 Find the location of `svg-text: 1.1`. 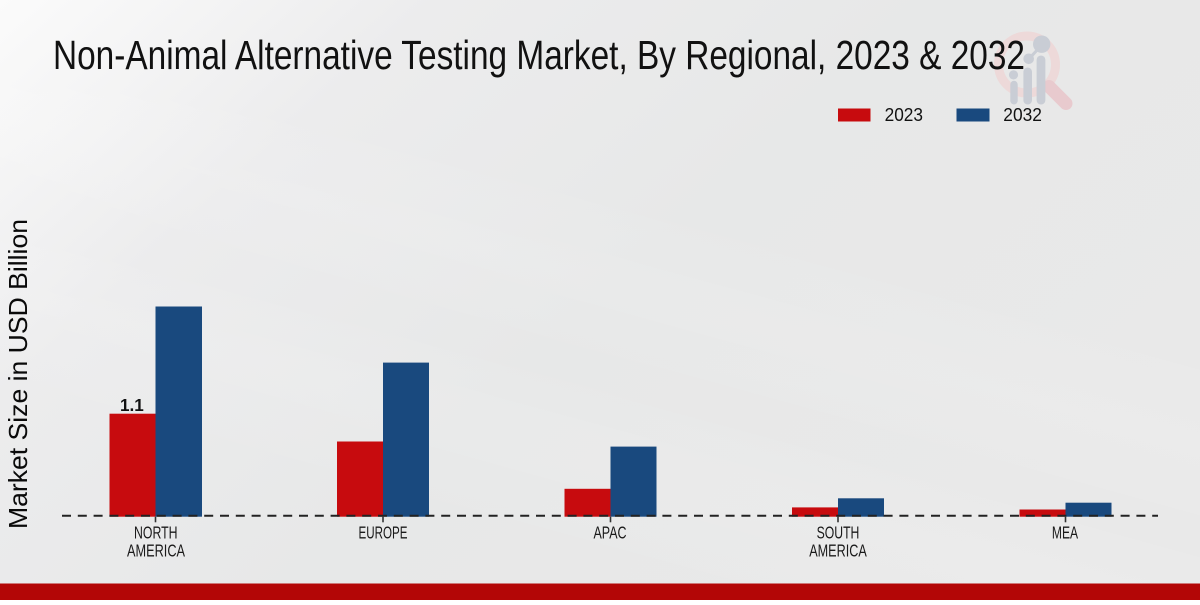

svg-text: 1.1 is located at coordinates (132, 405).